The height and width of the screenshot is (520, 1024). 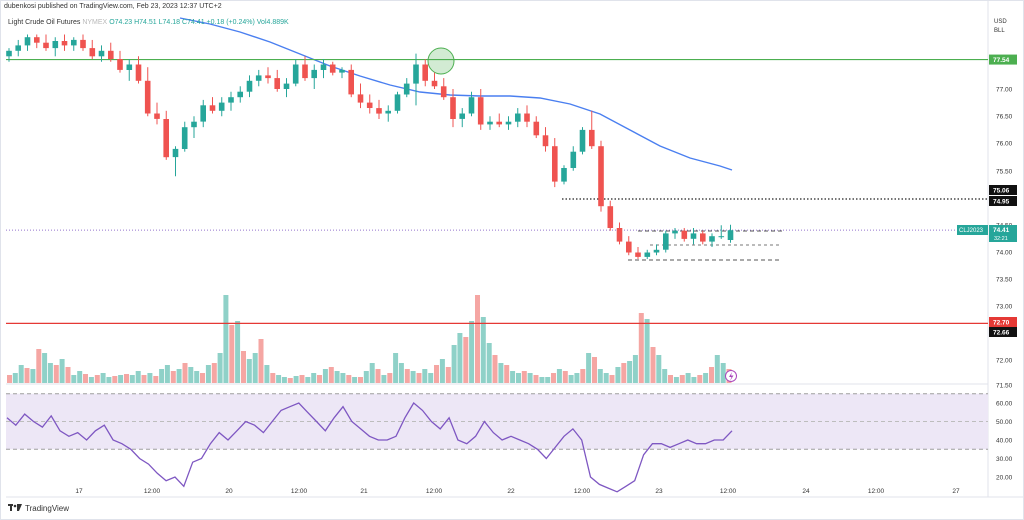 I want to click on tradingview-logo-icon, so click(x=15, y=507).